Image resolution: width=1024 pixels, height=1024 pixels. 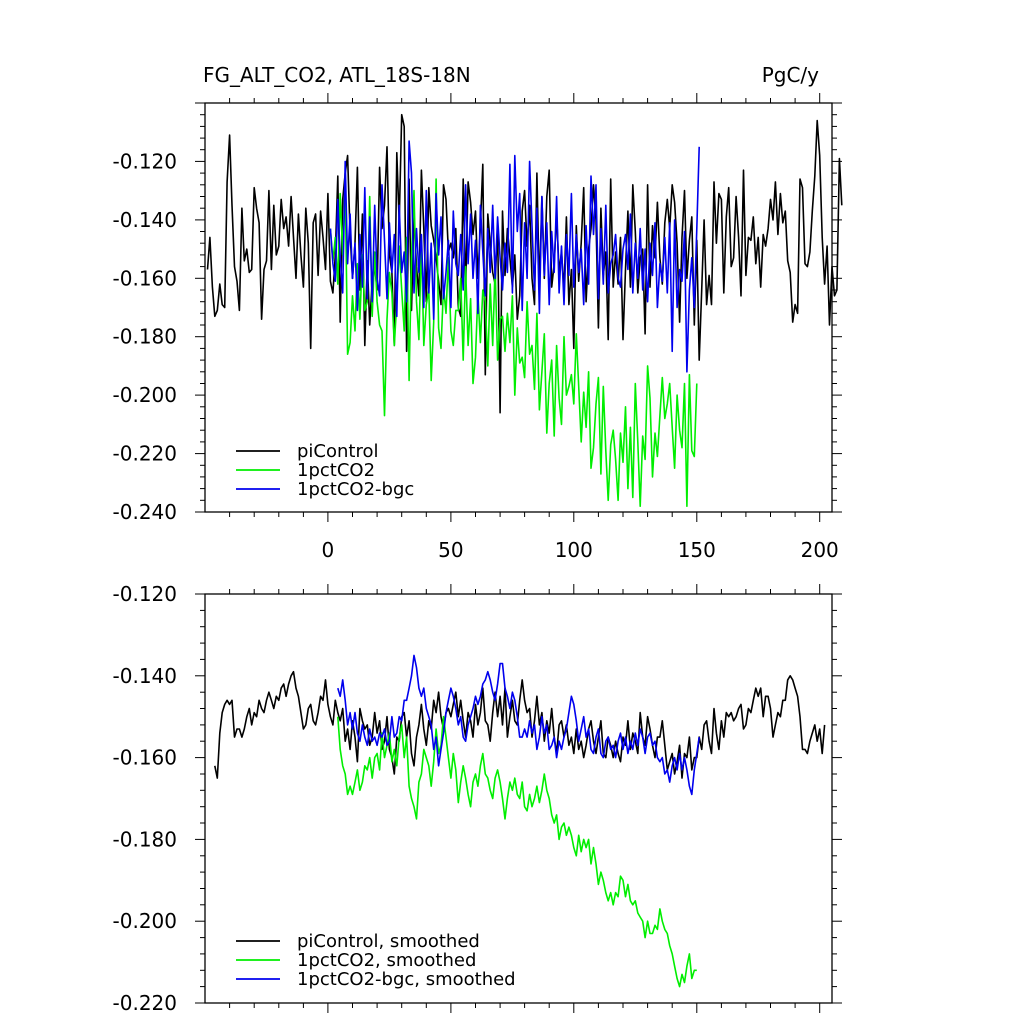 I want to click on bottom-legend-label-3: 1pctCO2-bgc, smoothed, so click(x=406, y=979).